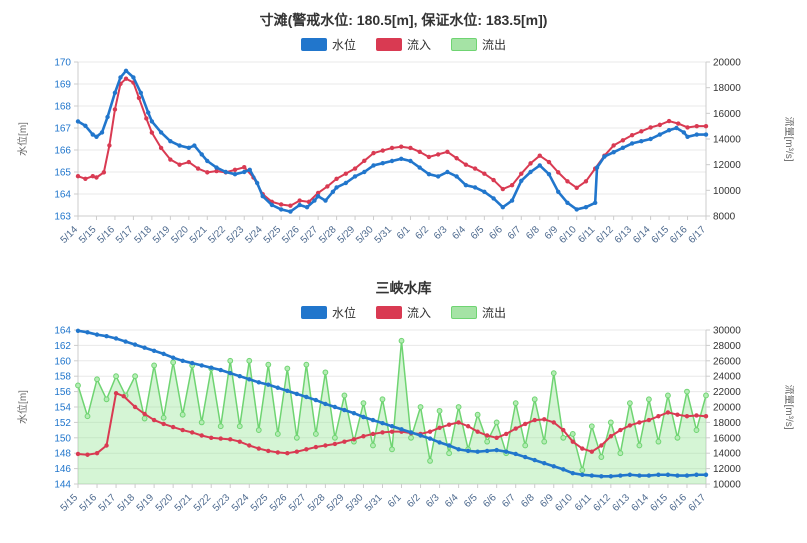  What do you see at coordinates (640, 503) in the screenshot?
I see `svg-text: 6/14` at bounding box center [640, 503].